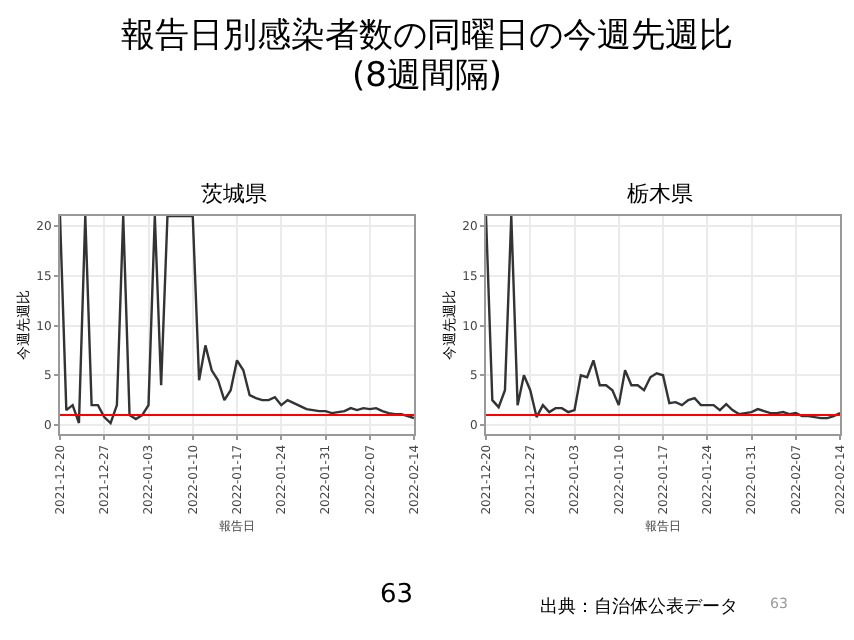 This screenshot has height=640, width=854. I want to click on text: 63, so click(397, 595).